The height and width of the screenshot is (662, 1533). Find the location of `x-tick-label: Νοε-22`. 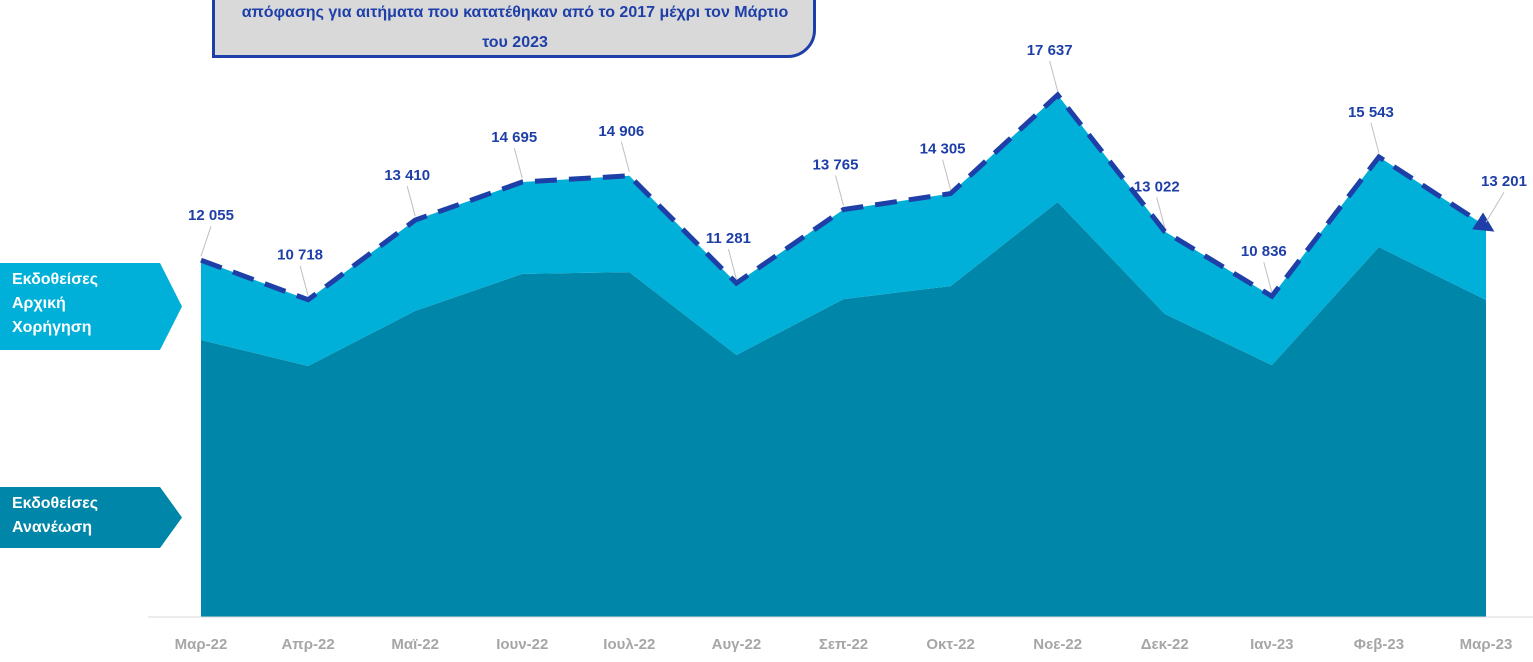

x-tick-label: Νοε-22 is located at coordinates (1057, 644).